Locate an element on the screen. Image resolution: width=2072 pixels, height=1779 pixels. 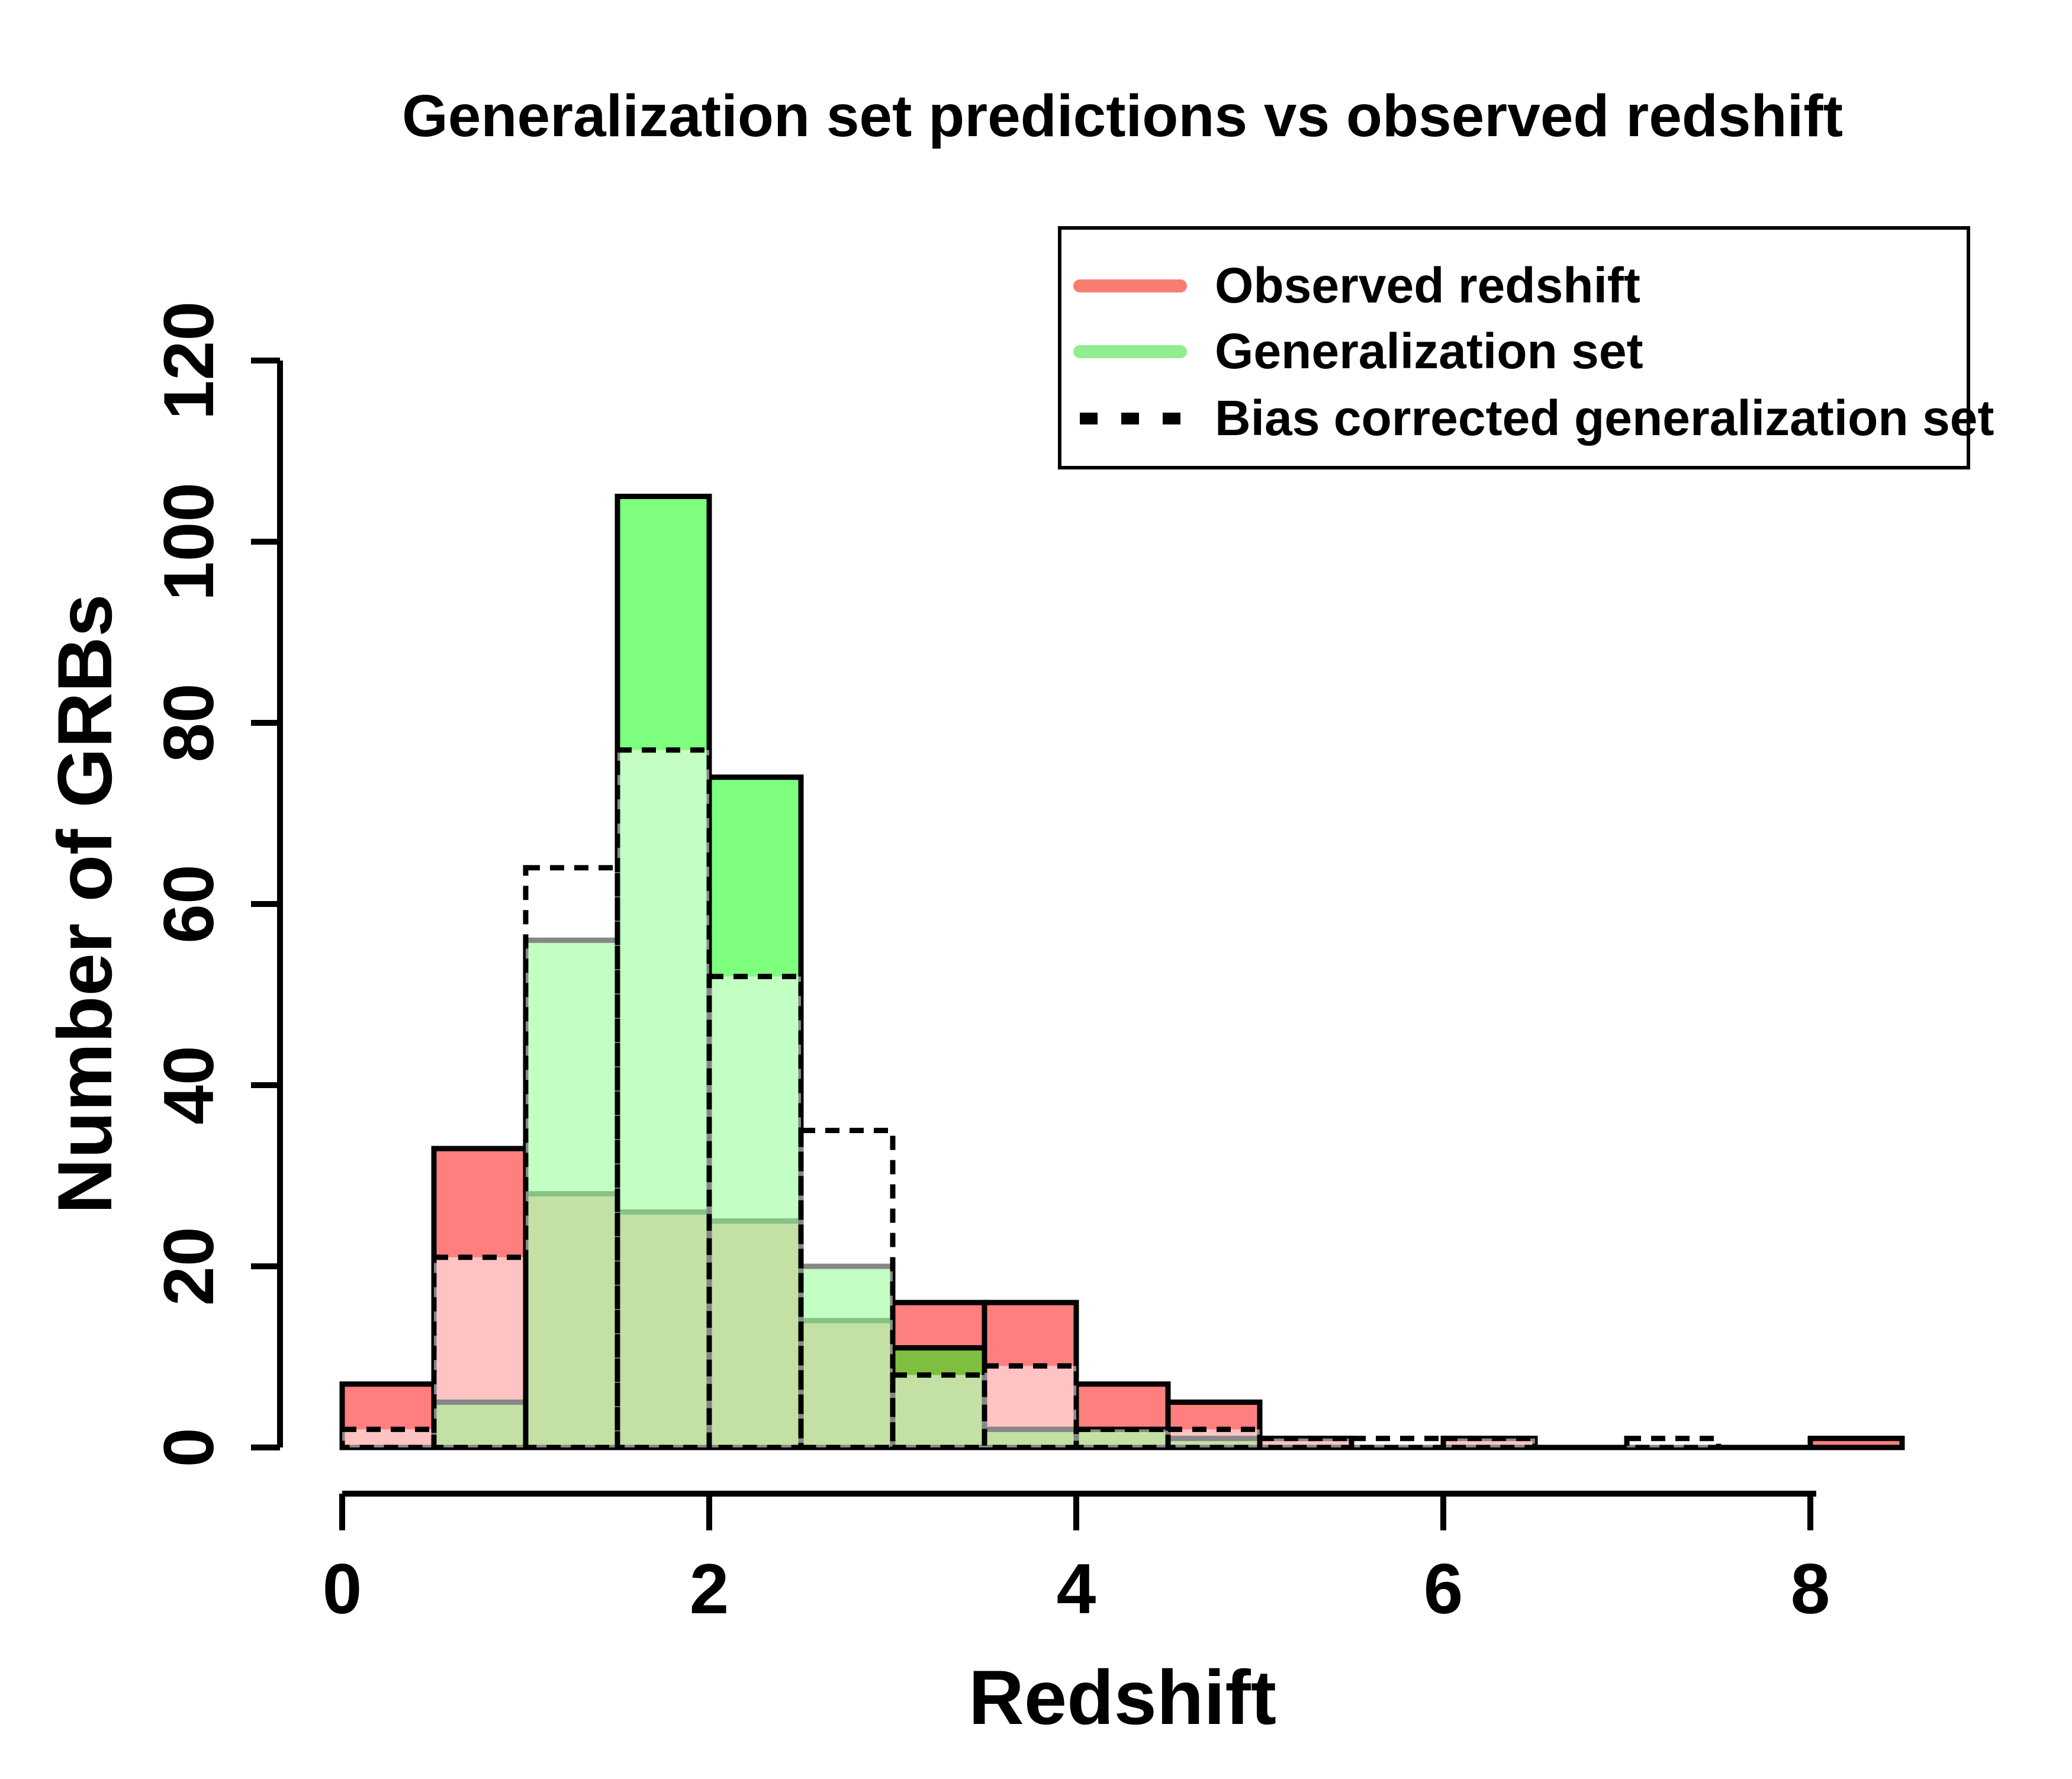
y-tick-label-60: 60 is located at coordinates (189, 903).